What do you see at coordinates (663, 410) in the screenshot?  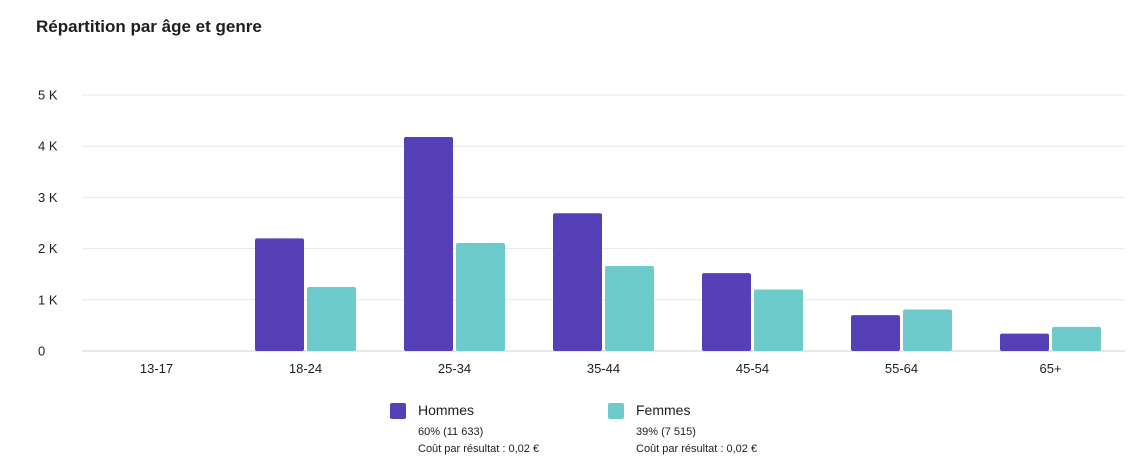 I see `legend-label: Femmes` at bounding box center [663, 410].